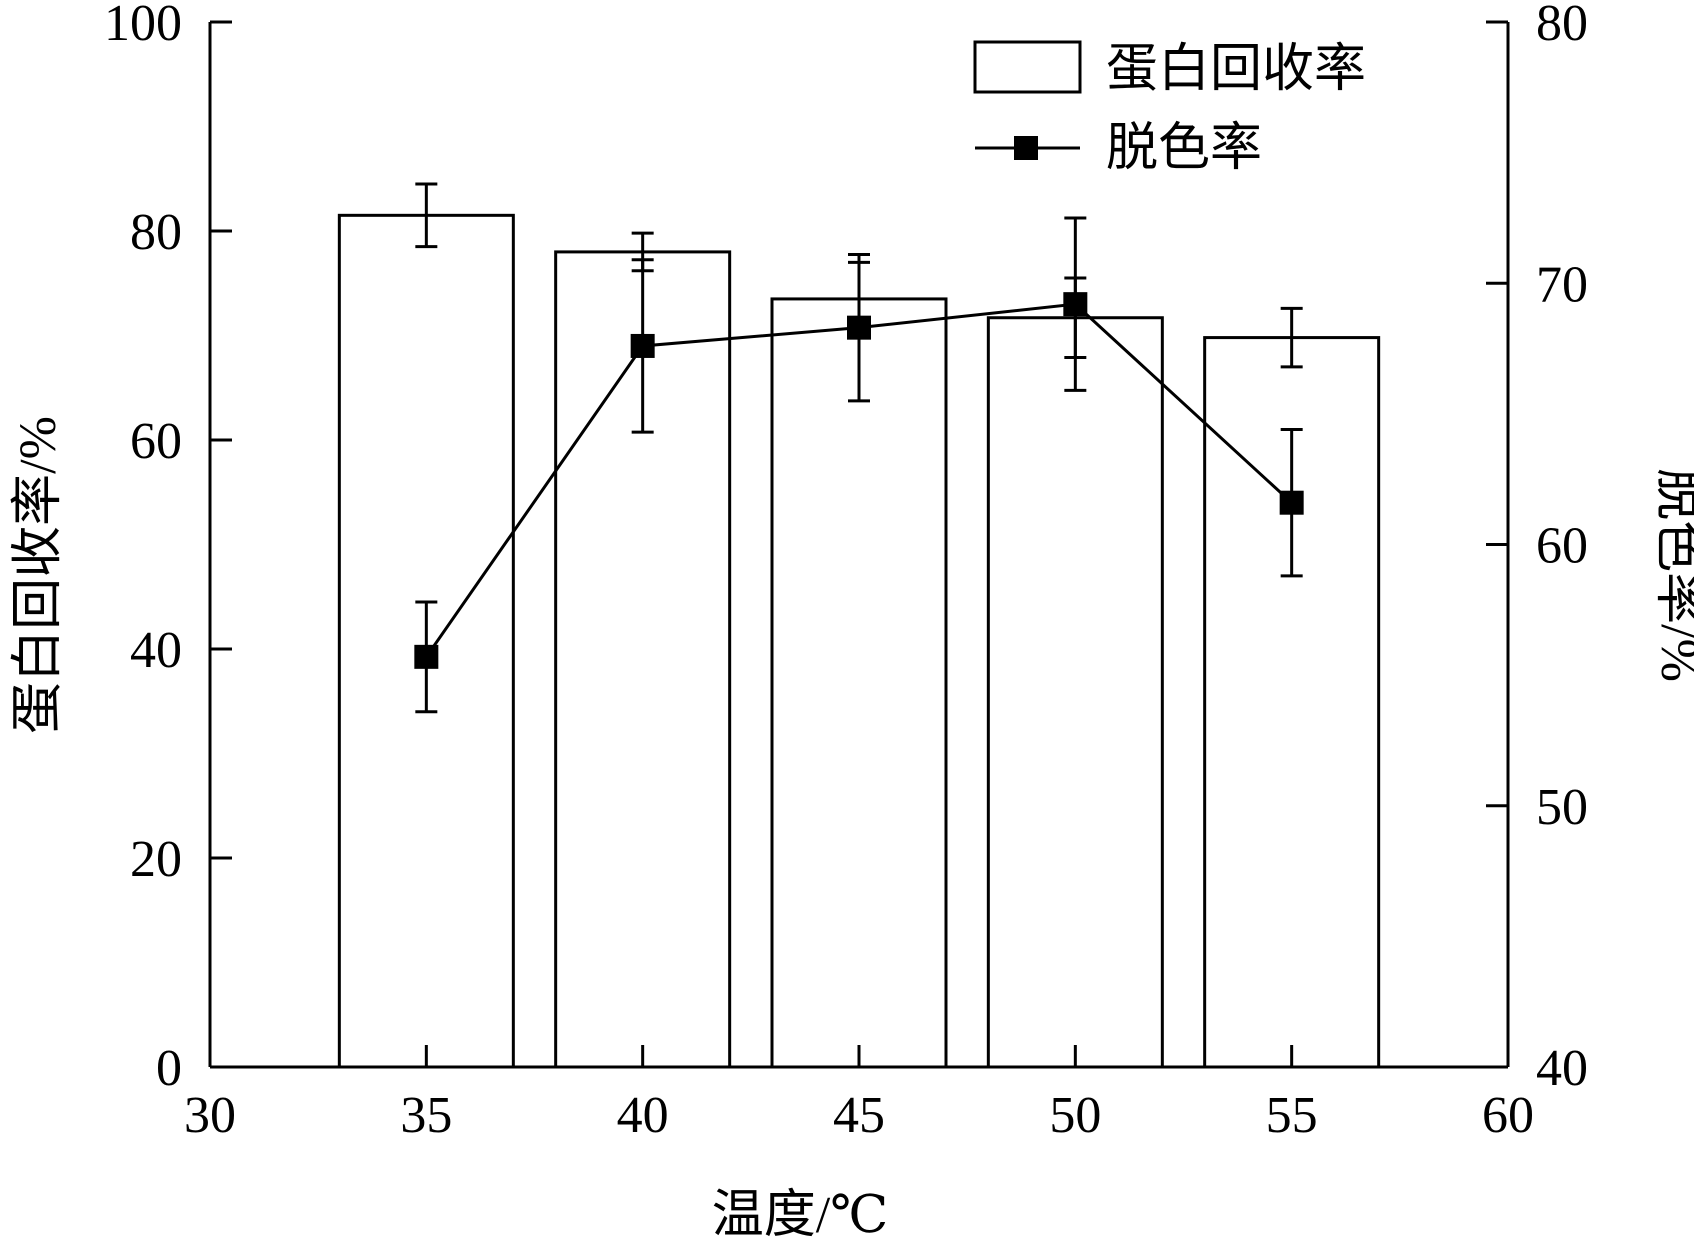 The height and width of the screenshot is (1246, 1694). Describe the element at coordinates (643, 1115) in the screenshot. I see `x-tick-label-40: 40` at that location.